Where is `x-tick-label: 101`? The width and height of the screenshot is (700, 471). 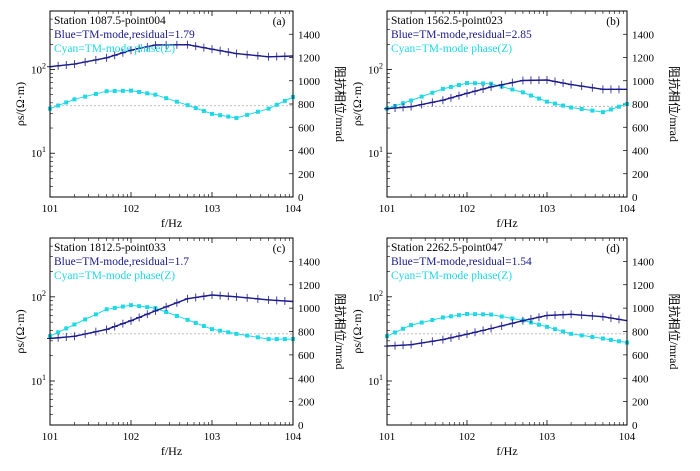
x-tick-label: 101 is located at coordinates (50, 437).